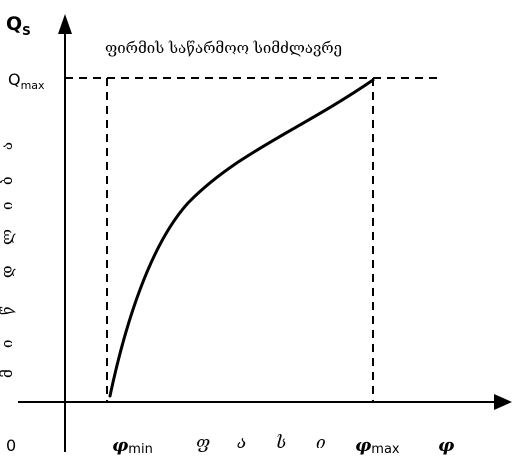 Image resolution: width=513 pixels, height=461 pixels. I want to click on y-axis-label: QS, so click(18, 25).